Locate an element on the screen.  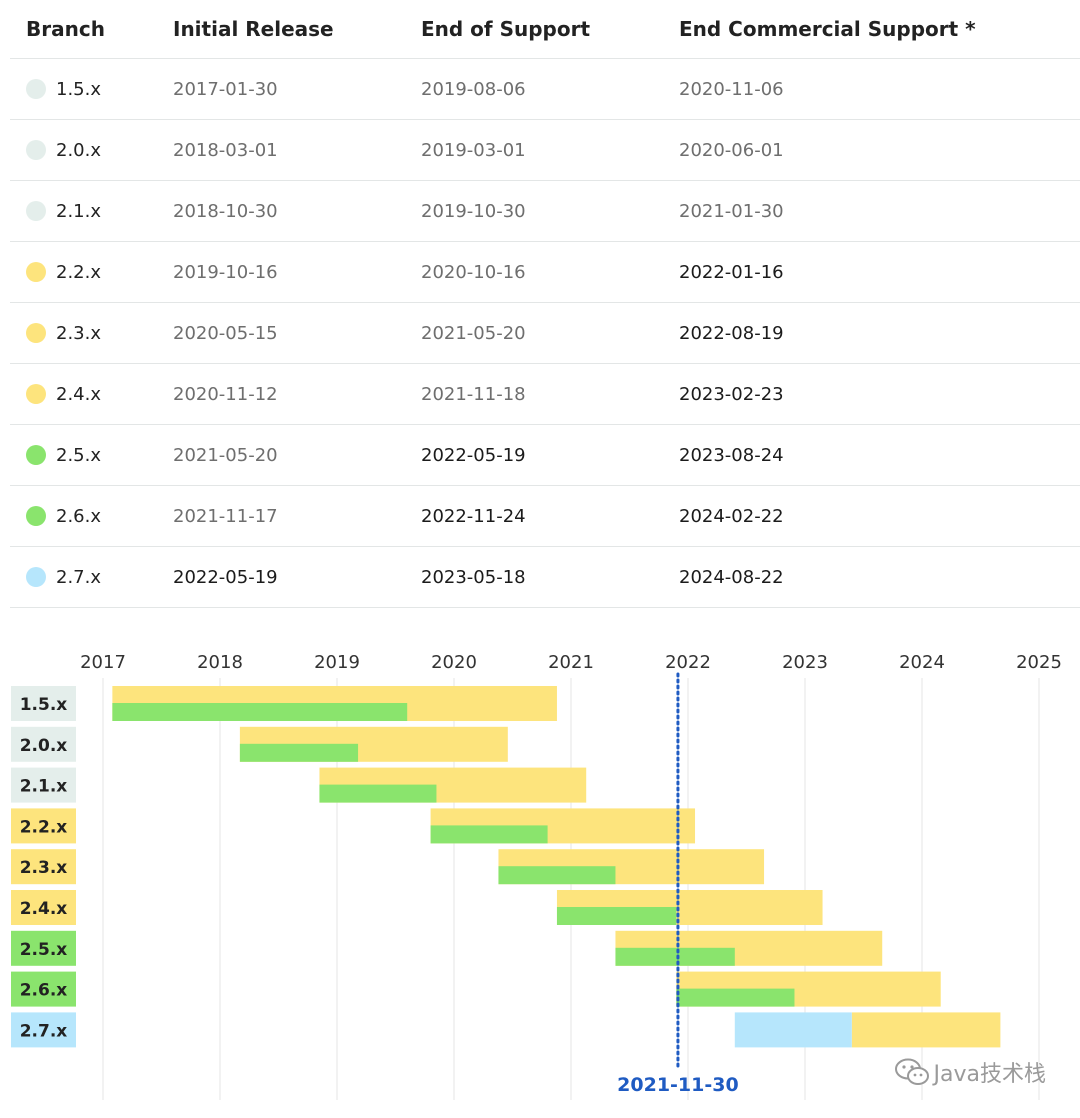
watermark: Java技术栈 is located at coordinates (970, 1072).